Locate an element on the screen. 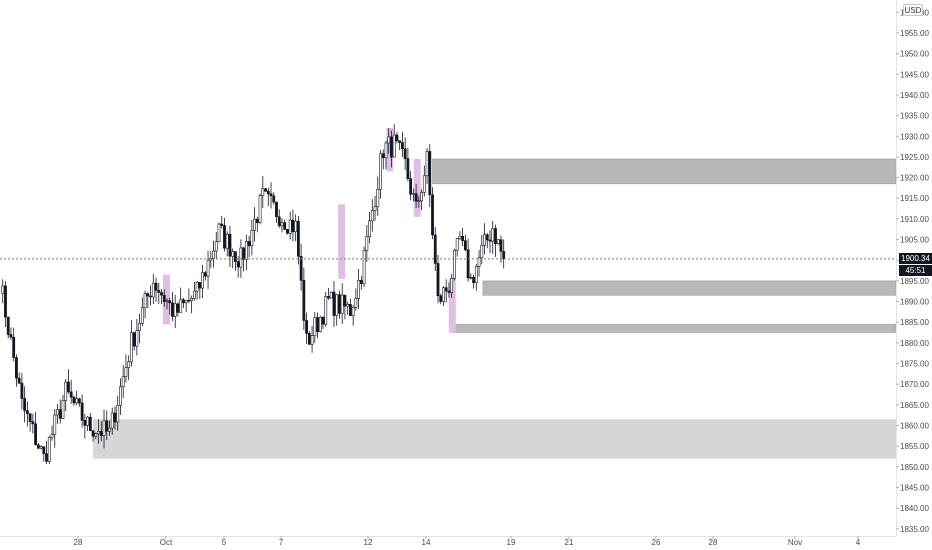 The image size is (932, 550). currency-button: USD is located at coordinates (913, 10).